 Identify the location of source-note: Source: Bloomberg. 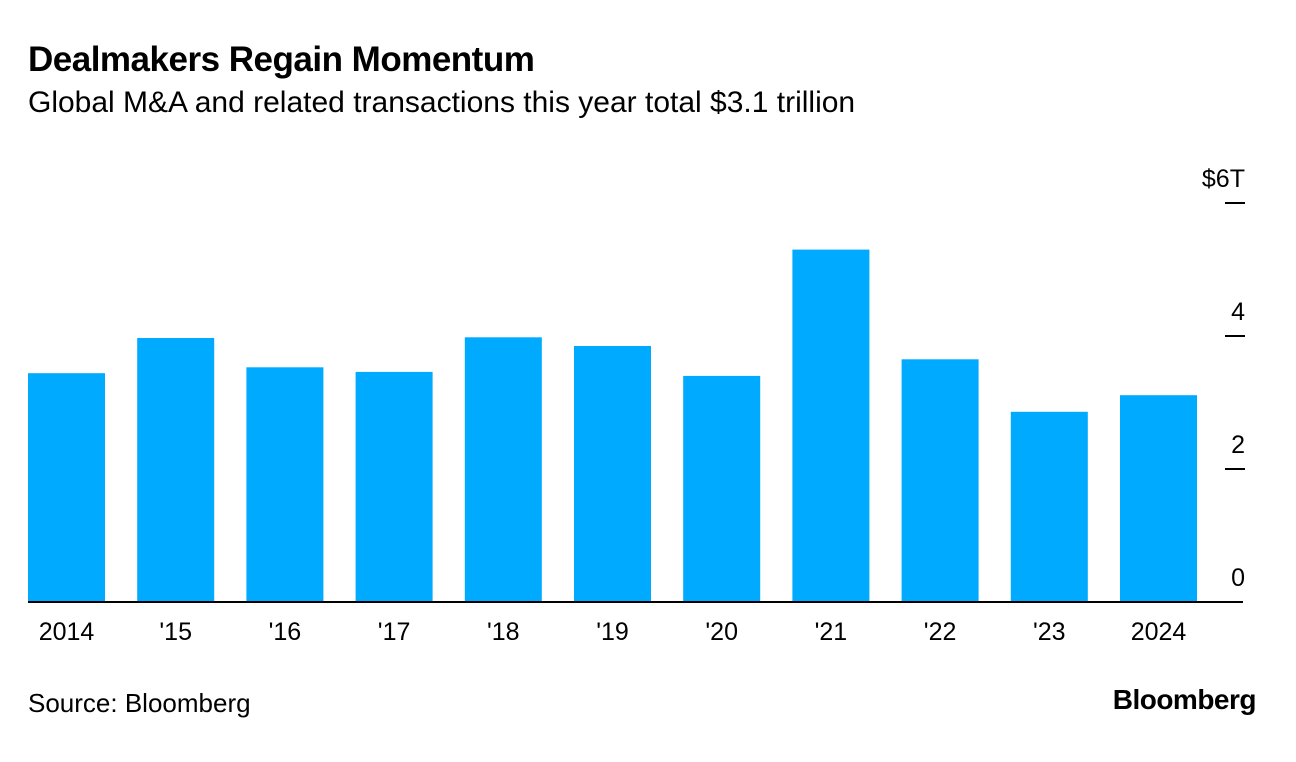
(139, 703).